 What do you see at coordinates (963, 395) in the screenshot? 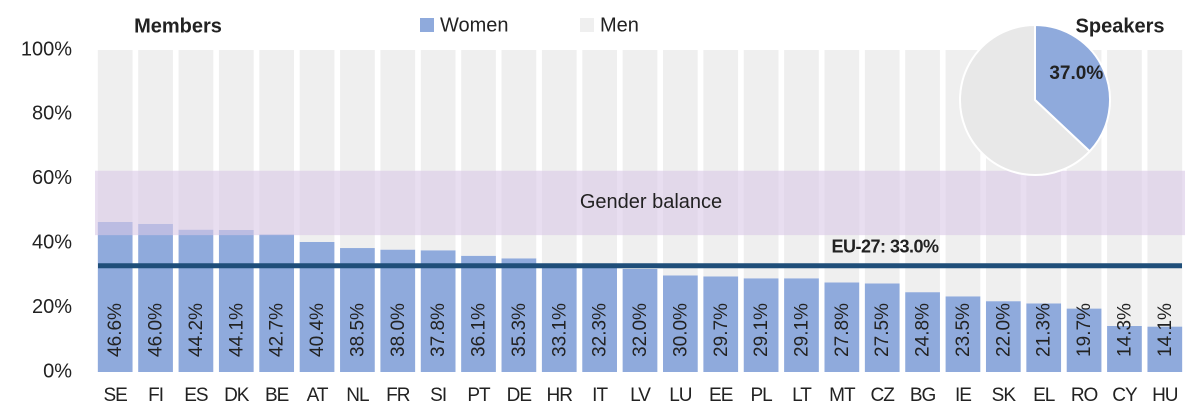
I see `x-tick-label: IE` at bounding box center [963, 395].